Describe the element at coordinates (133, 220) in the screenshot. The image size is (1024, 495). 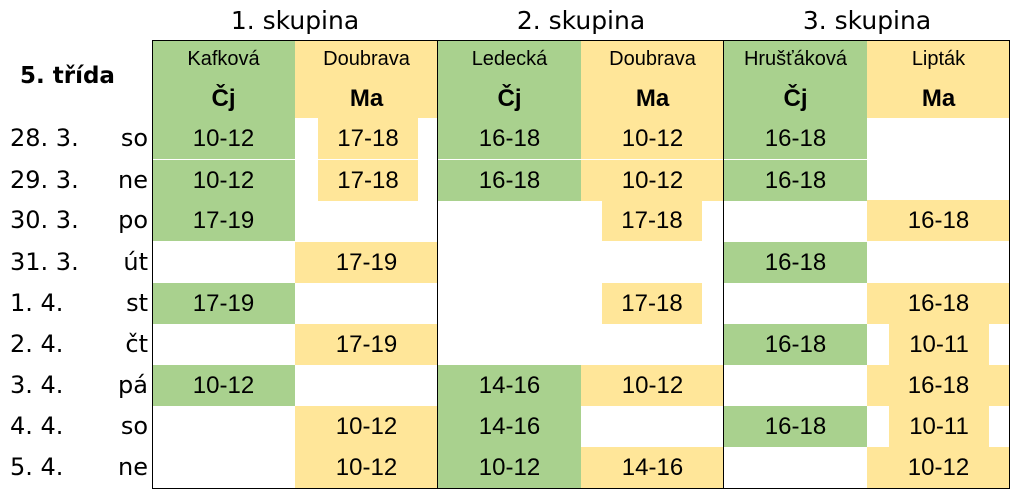
I see `row-day: po` at that location.